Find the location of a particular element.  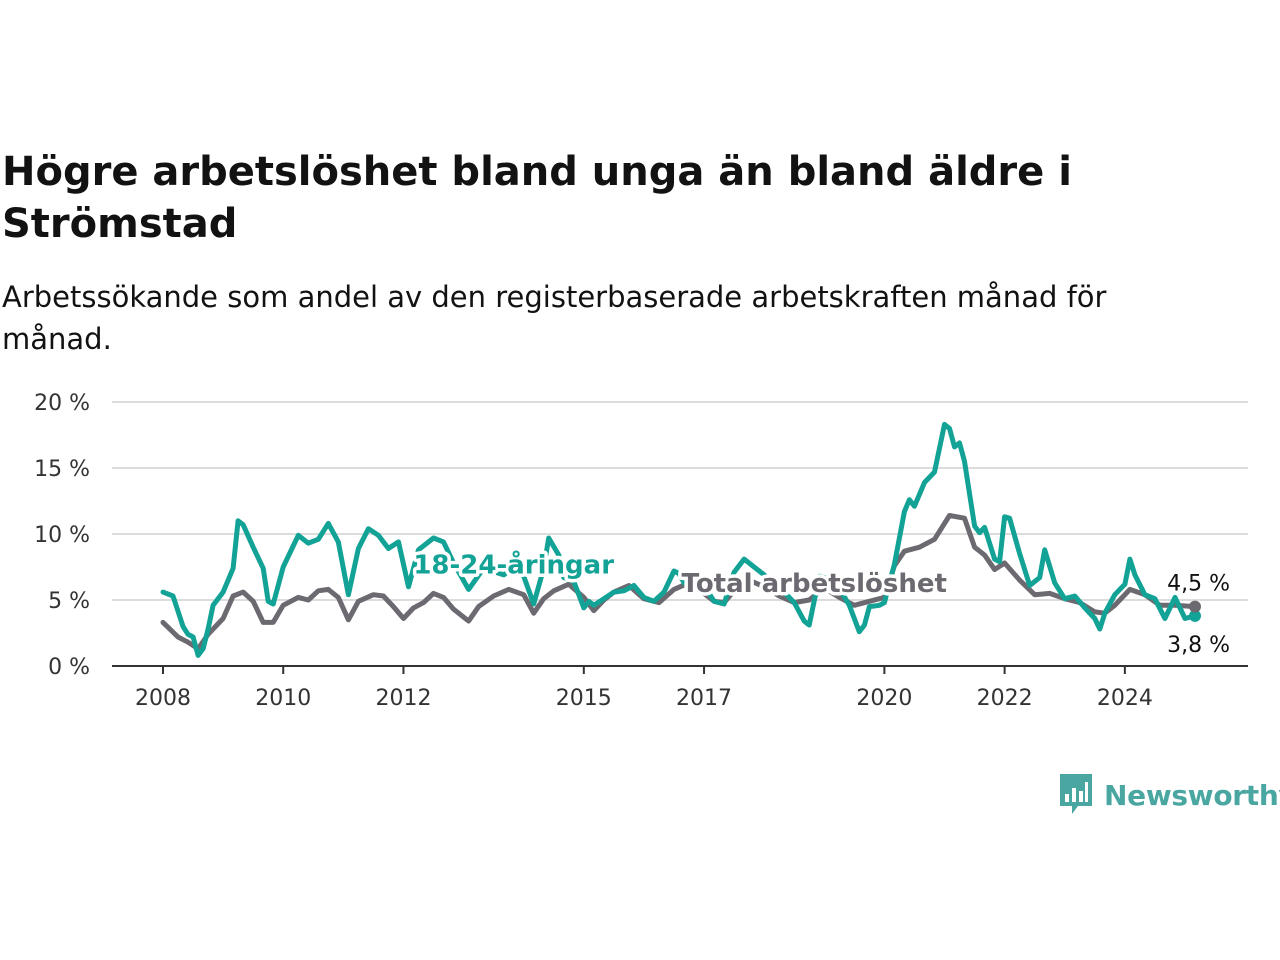

x-tick-label: 2010 is located at coordinates (283, 698).